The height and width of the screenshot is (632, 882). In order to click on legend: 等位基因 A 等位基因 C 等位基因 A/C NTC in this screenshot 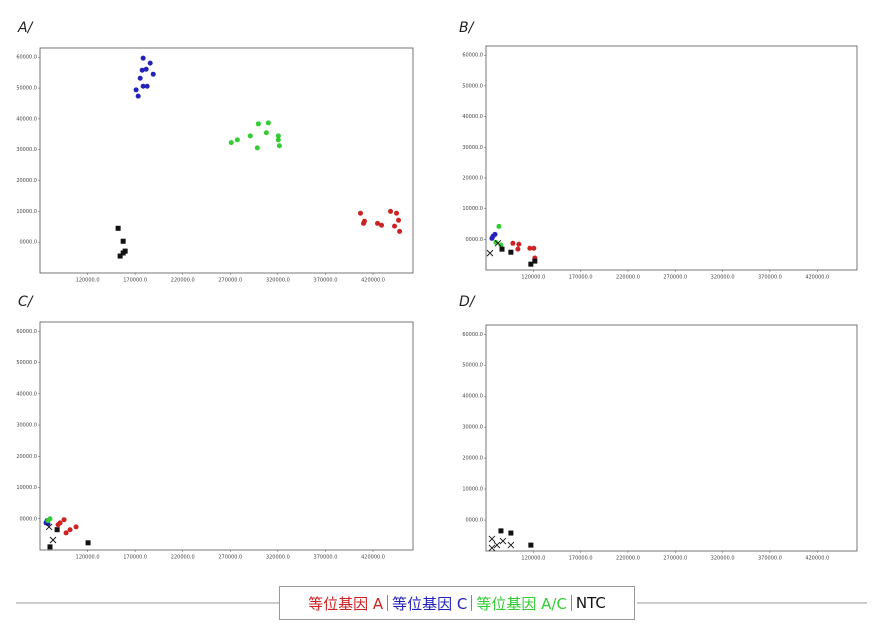, I will do `click(457, 603)`.